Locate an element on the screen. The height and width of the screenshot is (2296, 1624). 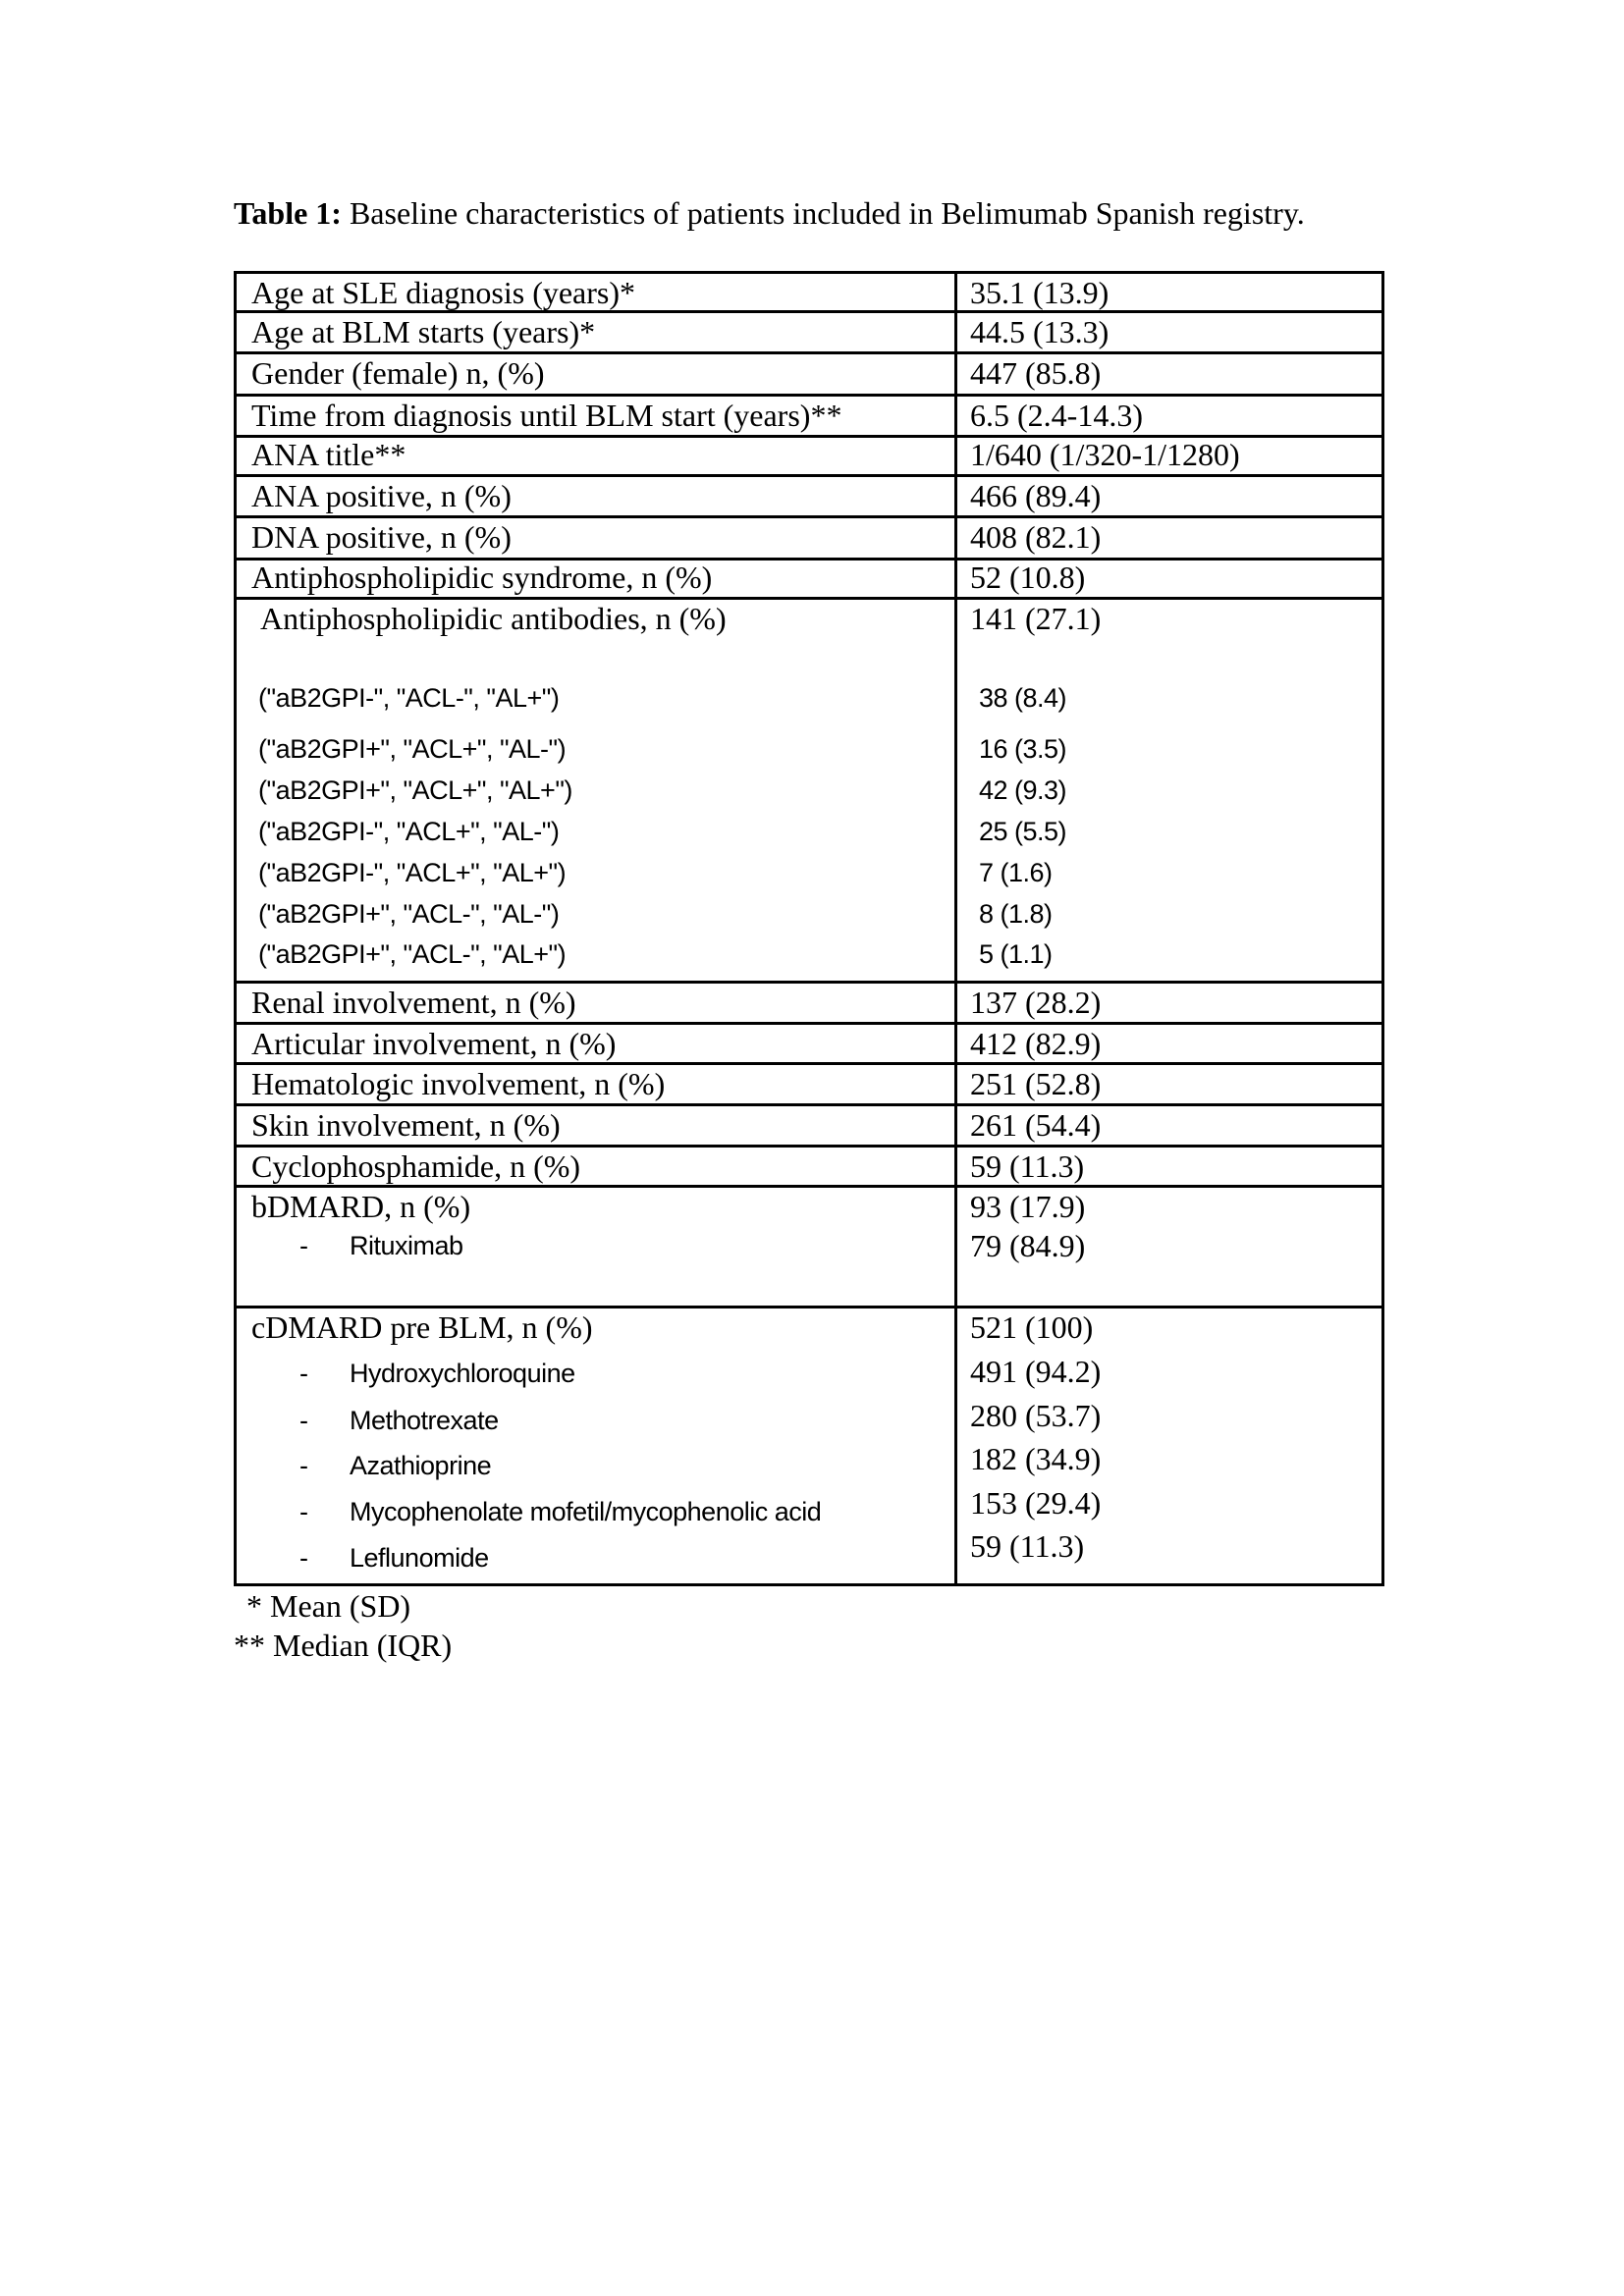
subitem-value: 38 (8.4) is located at coordinates (1023, 698).